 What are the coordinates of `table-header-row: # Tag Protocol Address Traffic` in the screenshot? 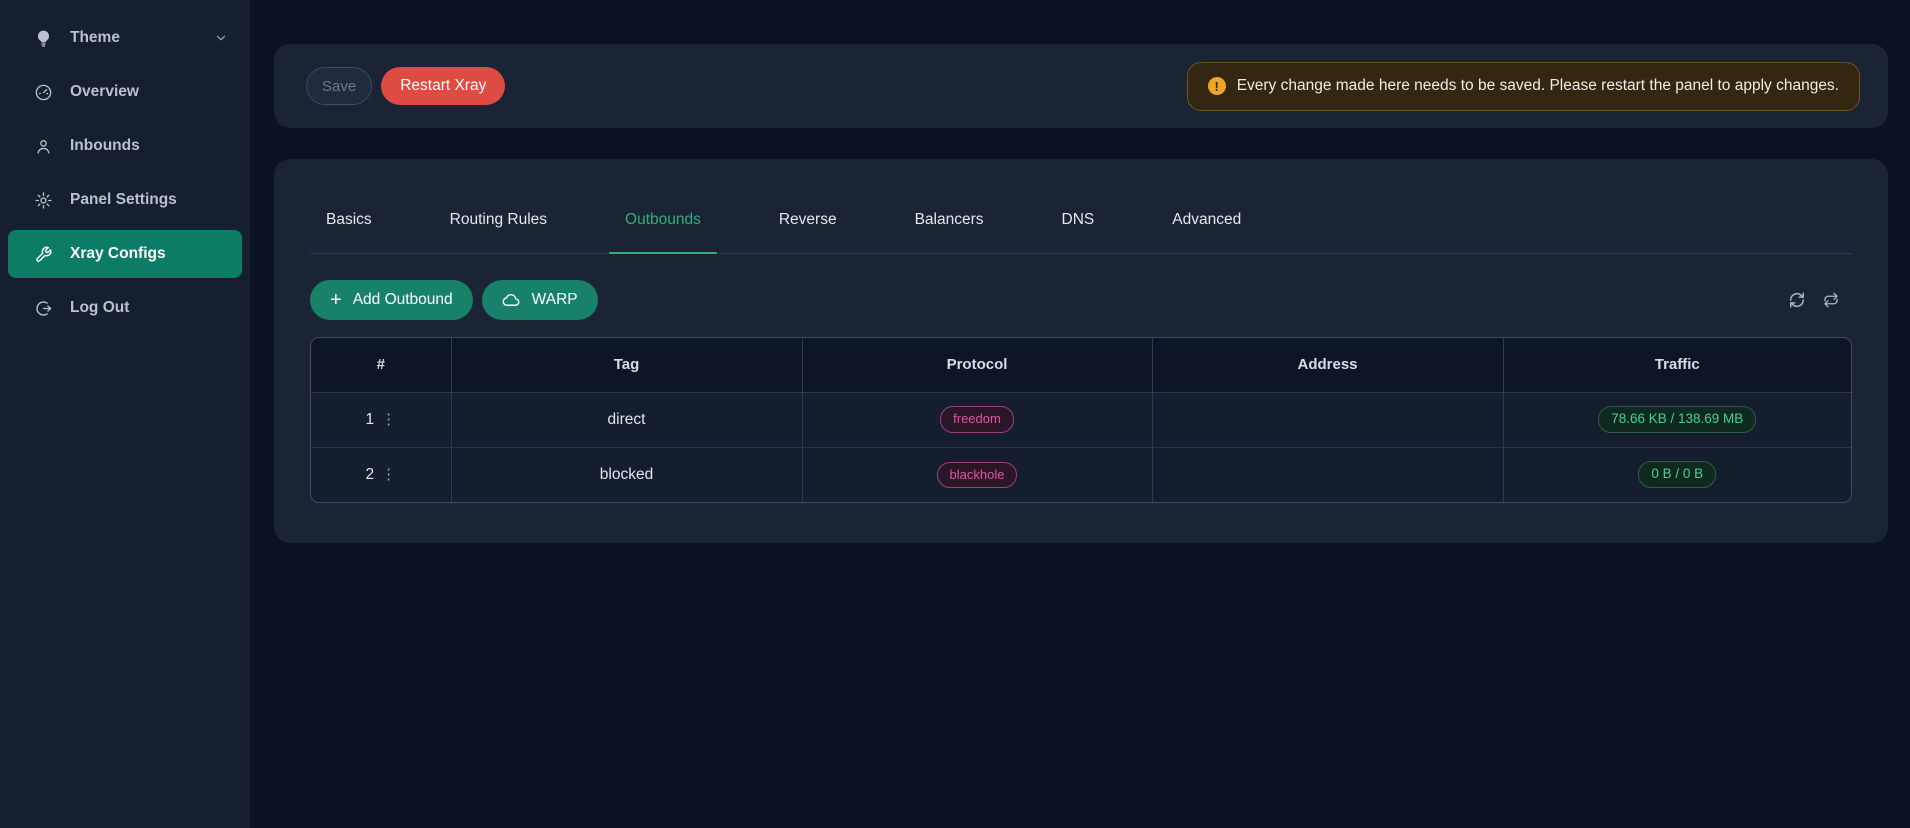 It's located at (1081, 365).